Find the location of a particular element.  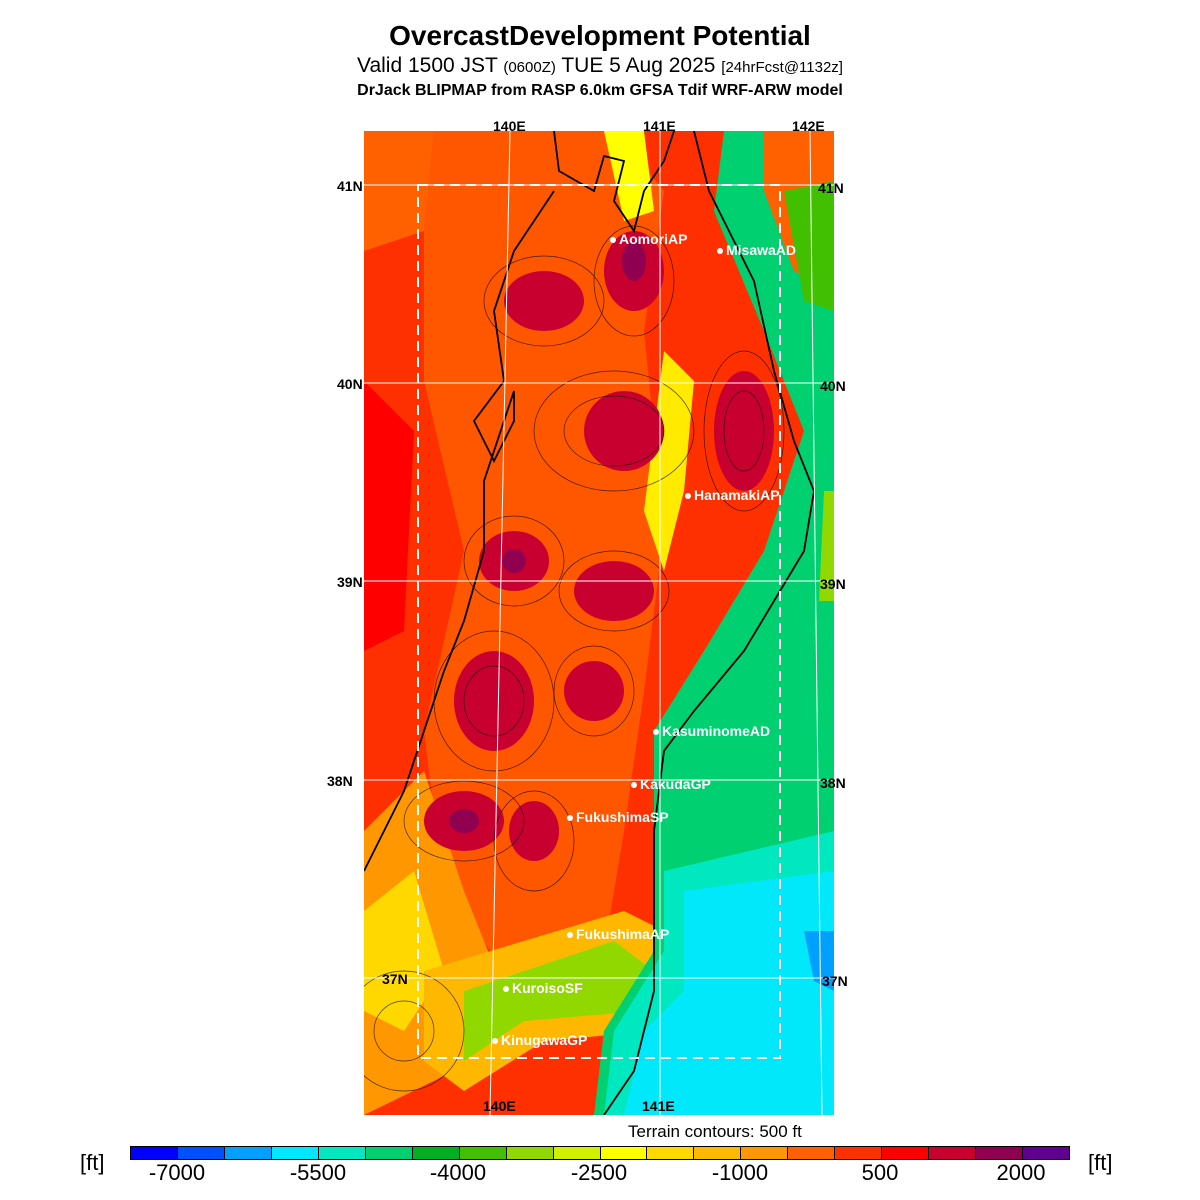

lat-label-right: 37N is located at coordinates (835, 981).